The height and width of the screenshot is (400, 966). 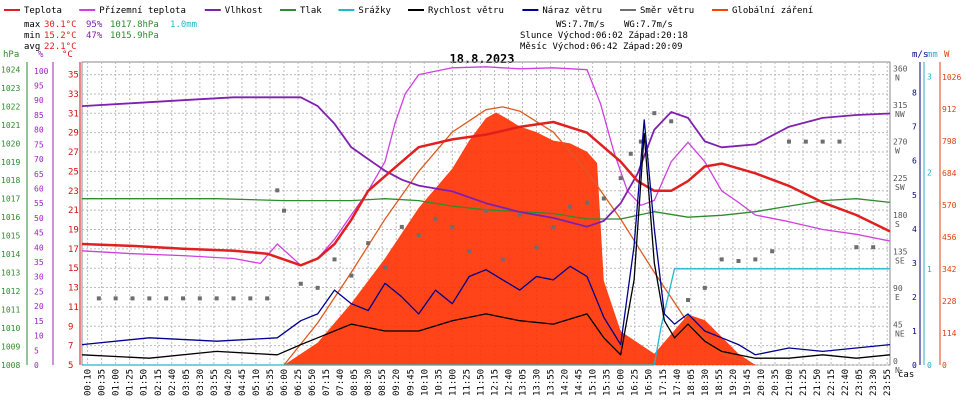 I want to click on radiation-tick-4: 456, so click(x=949, y=237).